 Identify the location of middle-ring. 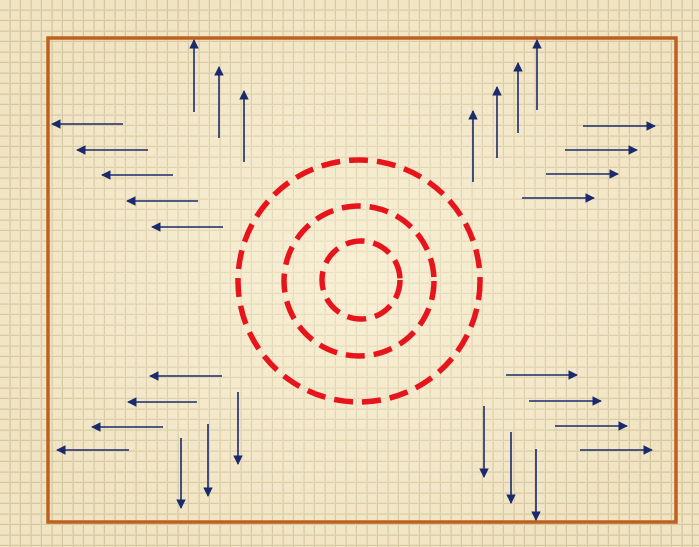
(359, 281).